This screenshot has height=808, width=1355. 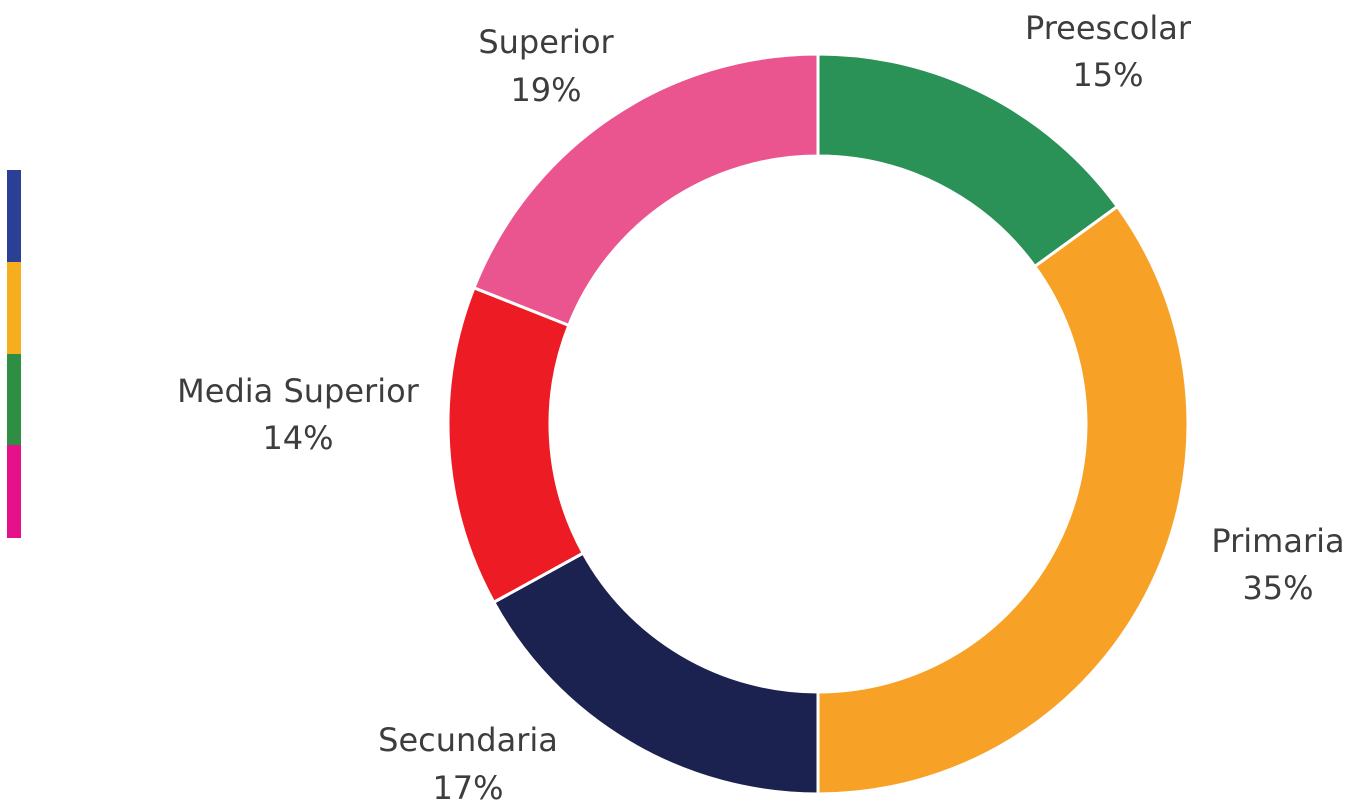 I want to click on slice-label: Secundaria, so click(x=468, y=740).